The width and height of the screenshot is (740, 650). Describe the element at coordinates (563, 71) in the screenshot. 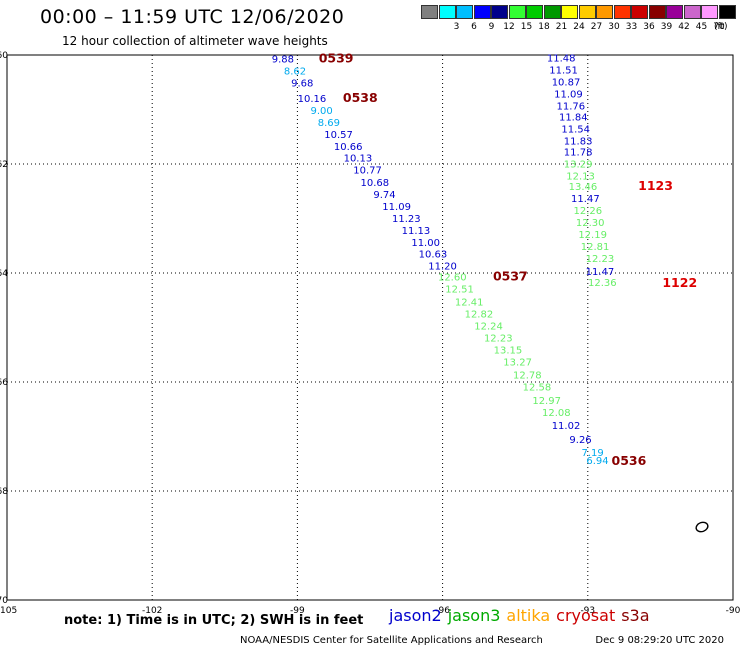

I see `wave-height-value: 11.51` at that location.